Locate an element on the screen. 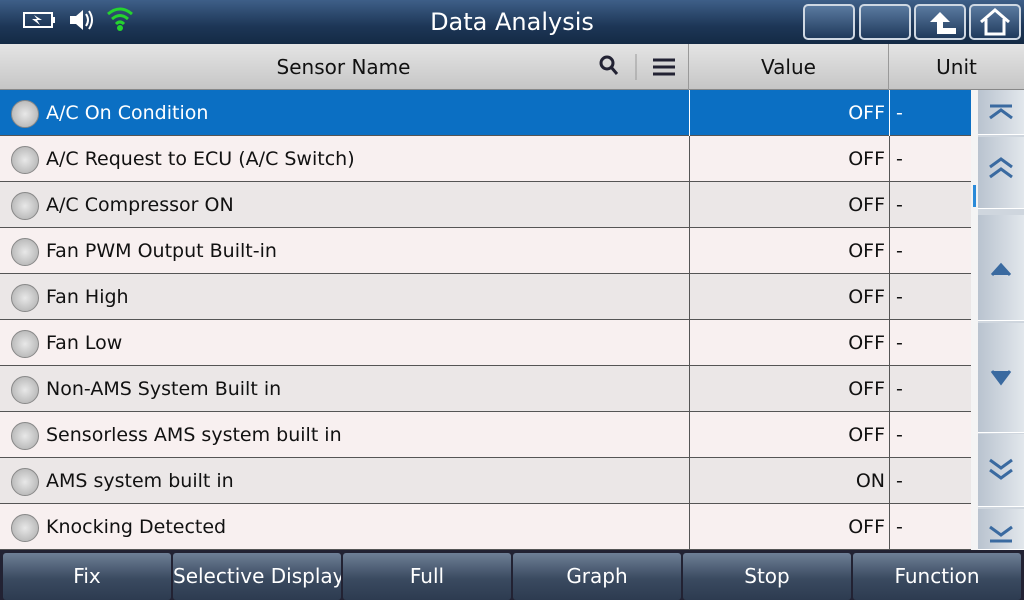 This screenshot has height=600, width=1024. toolbar-button: Selective Display is located at coordinates (257, 576).